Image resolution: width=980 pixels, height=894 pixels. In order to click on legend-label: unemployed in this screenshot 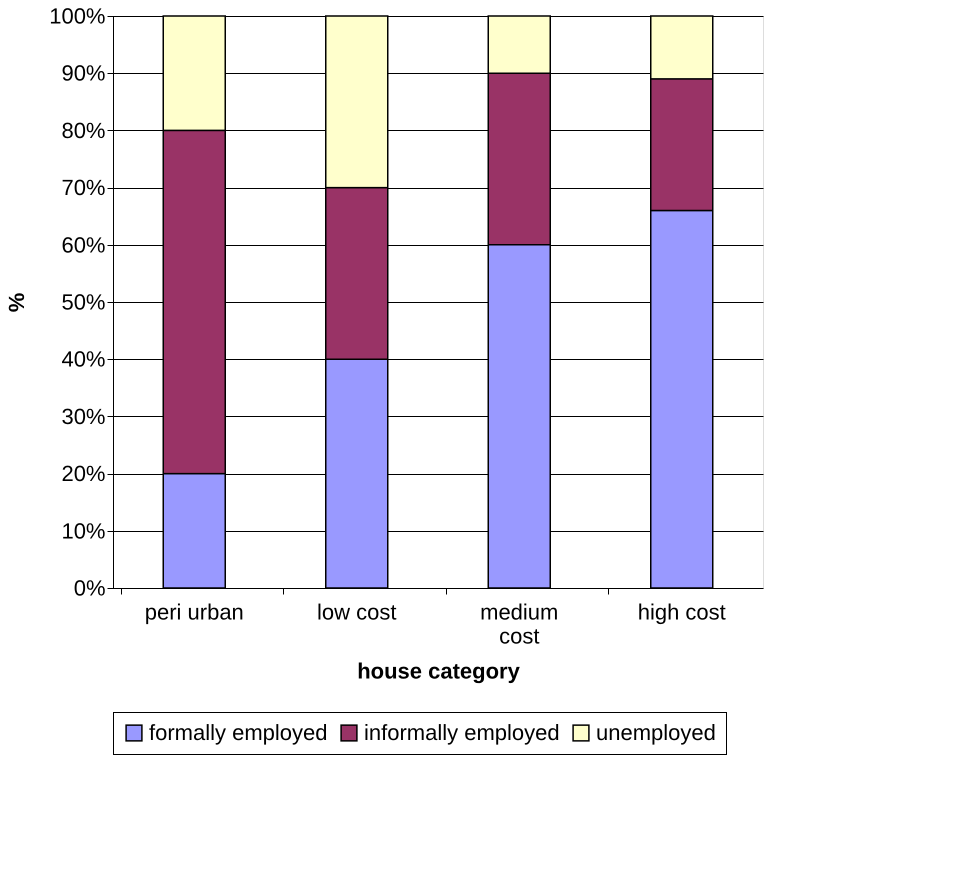, I will do `click(656, 732)`.